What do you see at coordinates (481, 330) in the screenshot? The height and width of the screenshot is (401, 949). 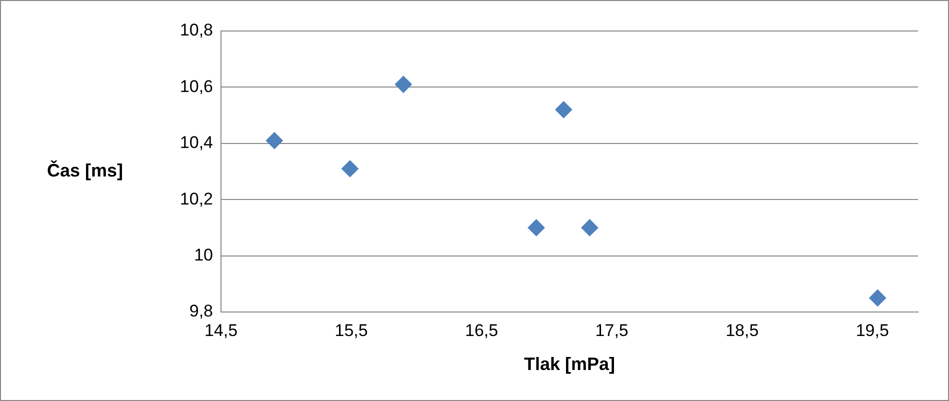 I see `x-tick-label: 16,5` at bounding box center [481, 330].